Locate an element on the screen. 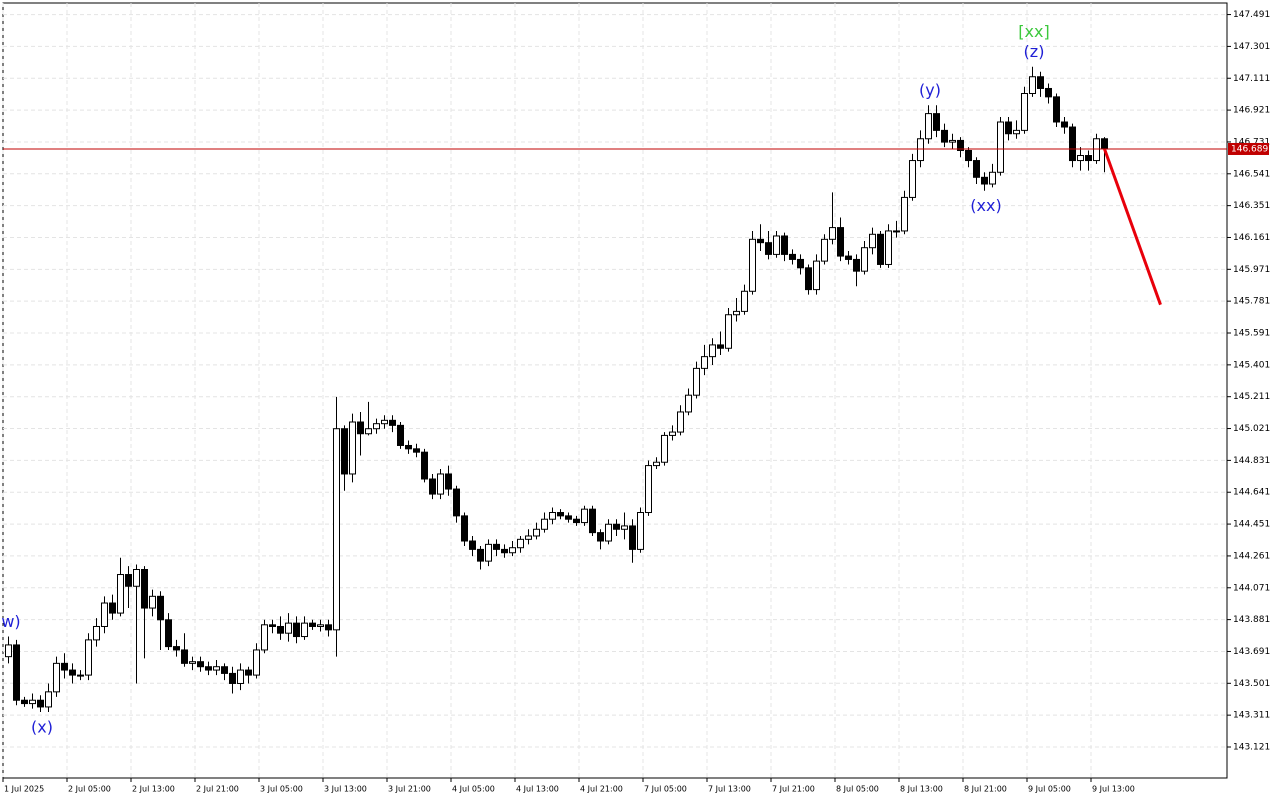 This screenshot has width=1280, height=800. wave-label: (y) is located at coordinates (930, 90).